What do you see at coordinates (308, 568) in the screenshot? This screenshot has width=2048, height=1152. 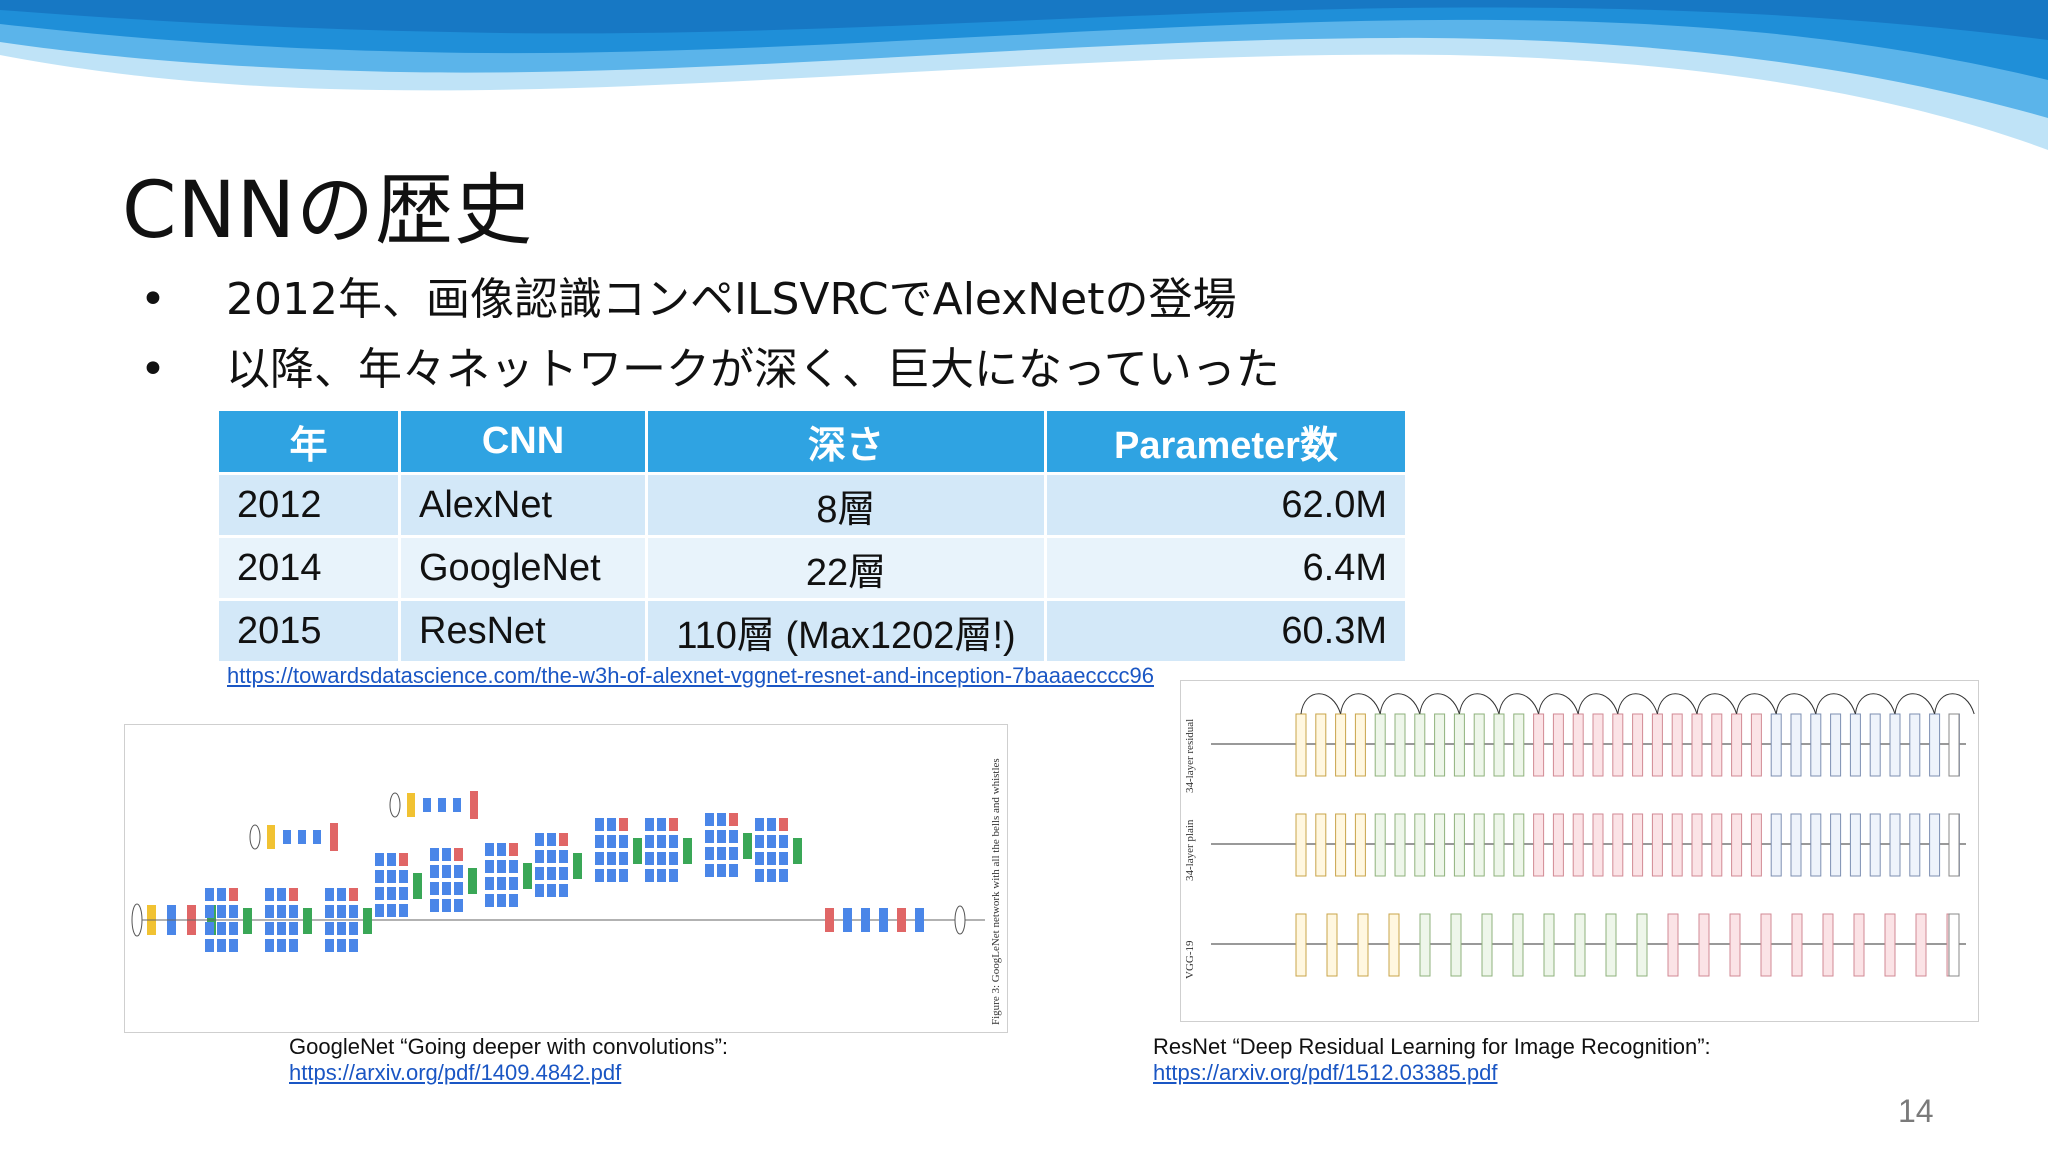 I see `cell-year: 2014` at bounding box center [308, 568].